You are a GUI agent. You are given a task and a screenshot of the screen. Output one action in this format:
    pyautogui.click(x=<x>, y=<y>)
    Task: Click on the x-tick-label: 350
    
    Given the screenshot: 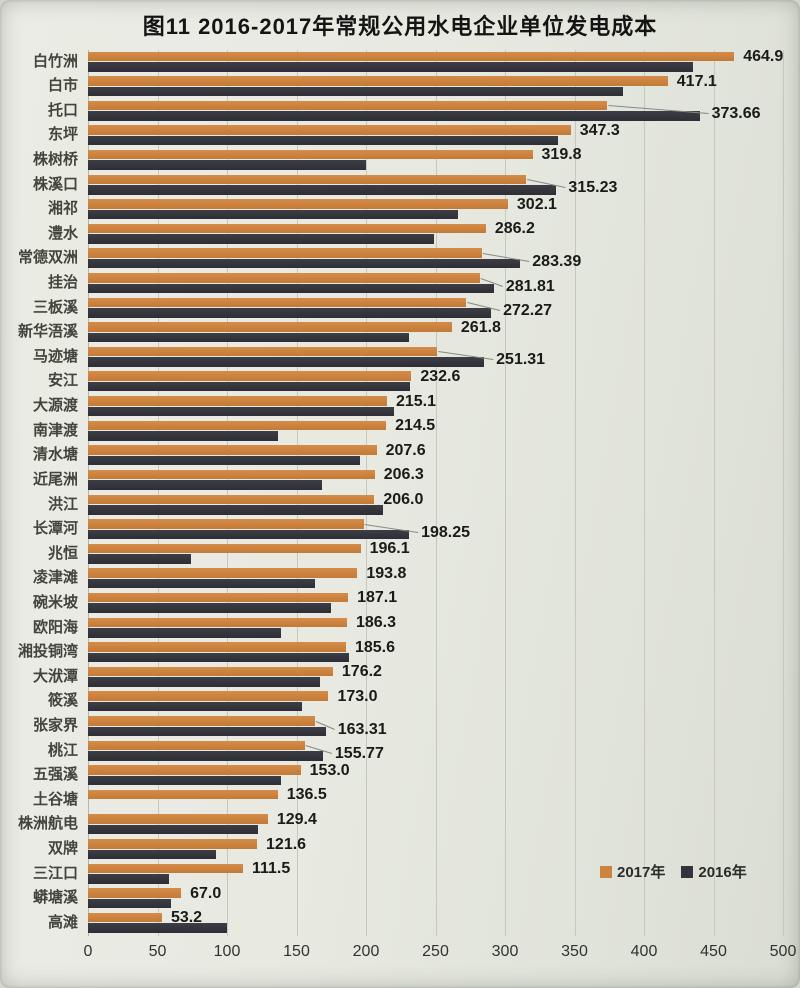 What is the action you would take?
    pyautogui.click(x=574, y=951)
    